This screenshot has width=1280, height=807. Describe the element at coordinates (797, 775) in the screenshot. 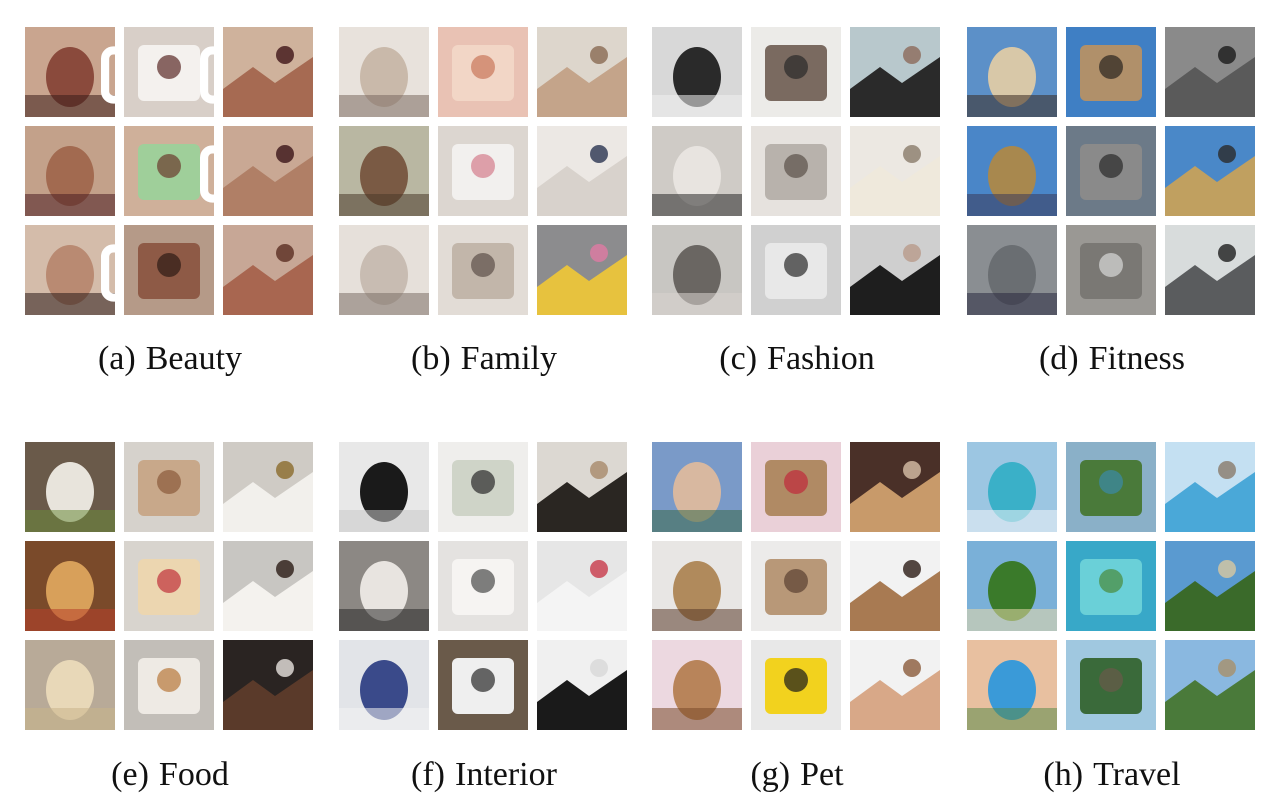

I see `caption-pet: (g) Pet` at that location.